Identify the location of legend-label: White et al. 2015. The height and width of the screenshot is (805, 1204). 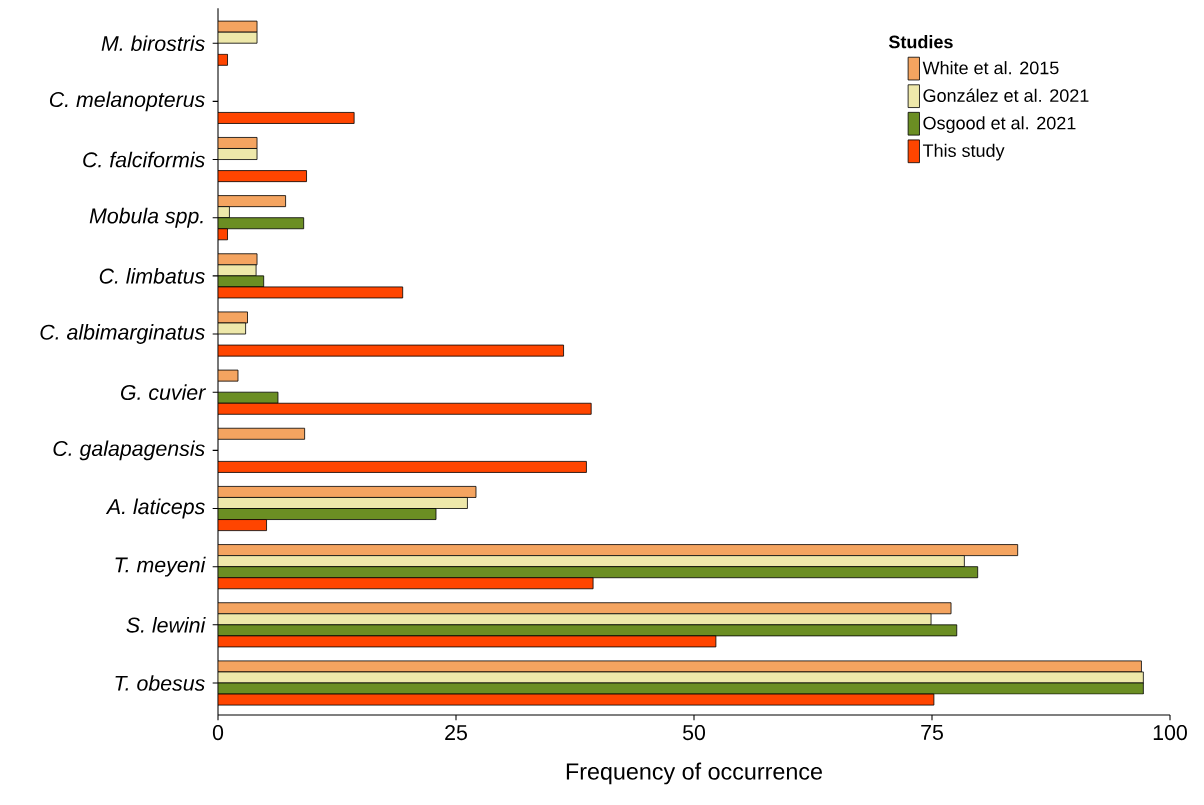
(990, 68).